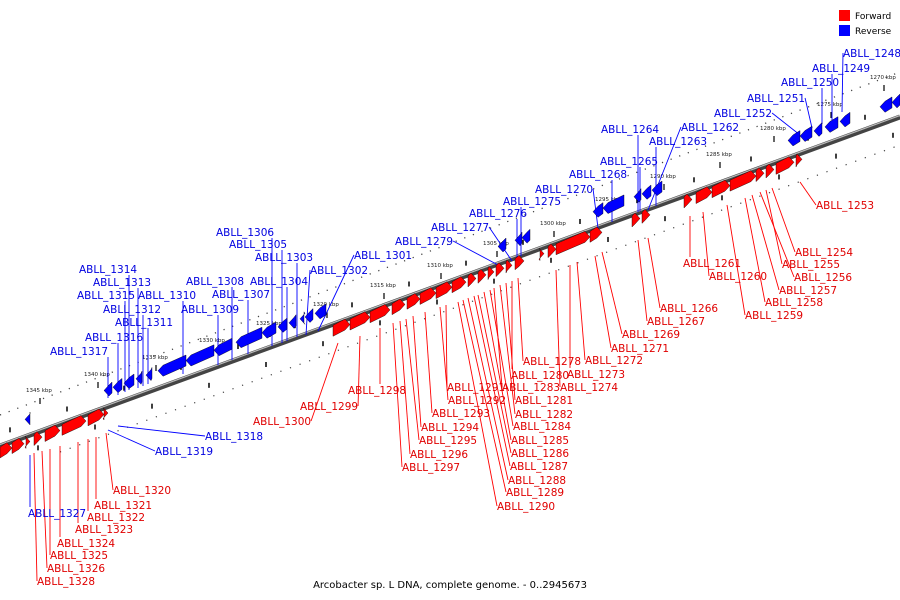 This screenshot has height=600, width=900. Describe the element at coordinates (123, 506) in the screenshot. I see `gene-label-abll-1321: ABLL_1321` at that location.